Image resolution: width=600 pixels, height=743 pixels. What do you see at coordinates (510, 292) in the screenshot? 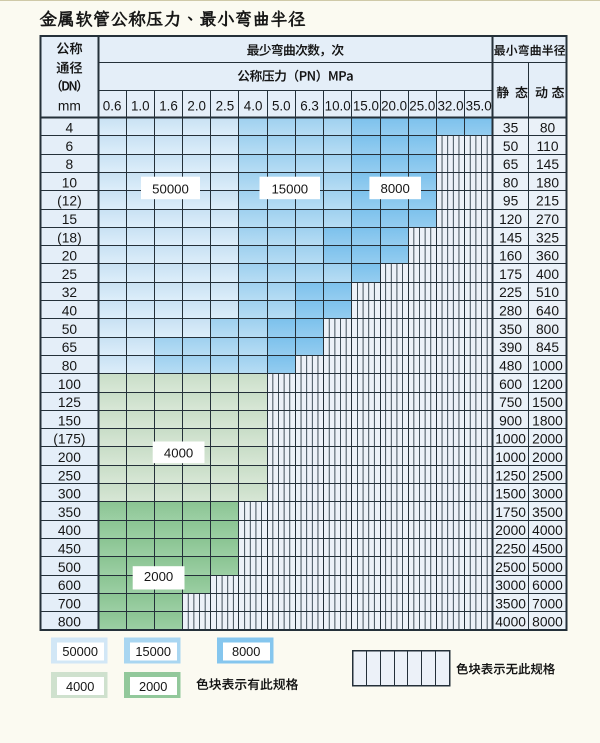
I see `svg-text: 225` at bounding box center [510, 292].